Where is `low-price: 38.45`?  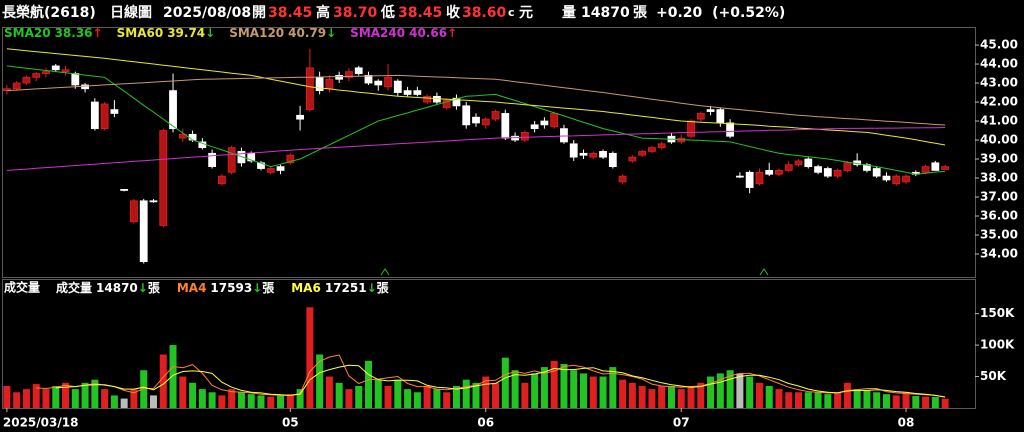
low-price: 38.45 is located at coordinates (420, 13).